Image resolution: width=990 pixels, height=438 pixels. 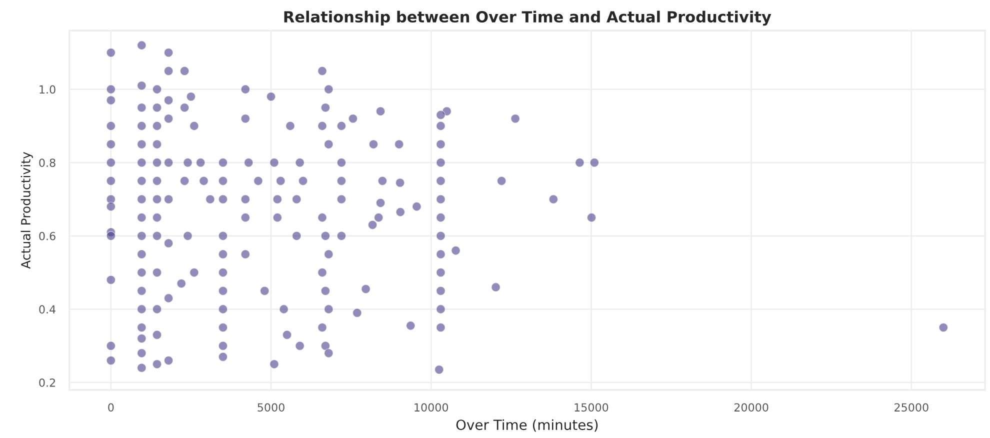 I want to click on chart-title: Relationship between Over Time and Actual Productivity, so click(x=528, y=18).